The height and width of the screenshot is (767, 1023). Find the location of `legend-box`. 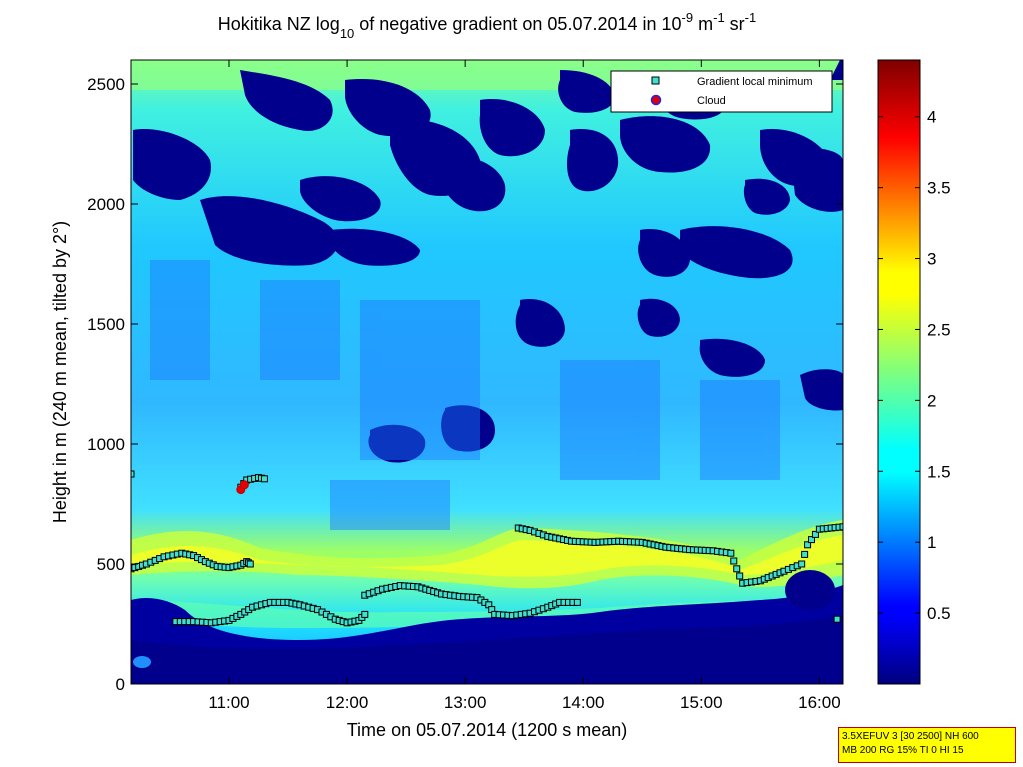

legend-box is located at coordinates (721, 91).